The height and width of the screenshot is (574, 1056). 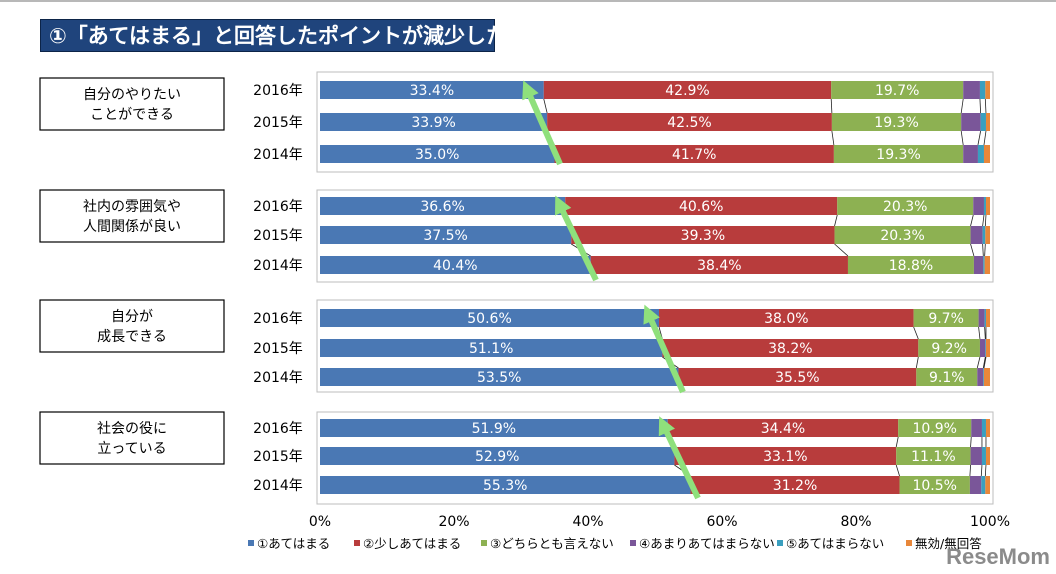 I want to click on data-label: 55.3%, so click(x=505, y=486).